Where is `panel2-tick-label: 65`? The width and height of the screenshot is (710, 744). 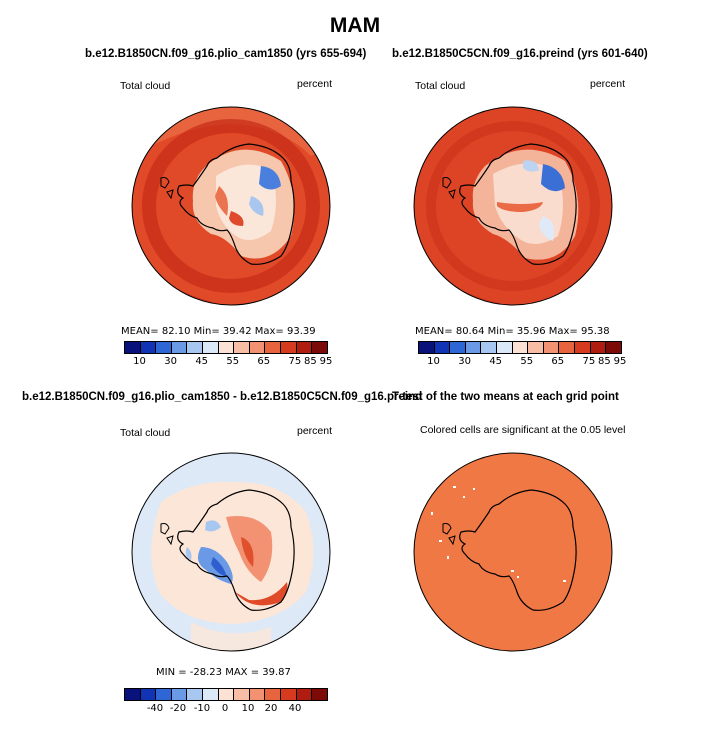 panel2-tick-label: 65 is located at coordinates (558, 361).